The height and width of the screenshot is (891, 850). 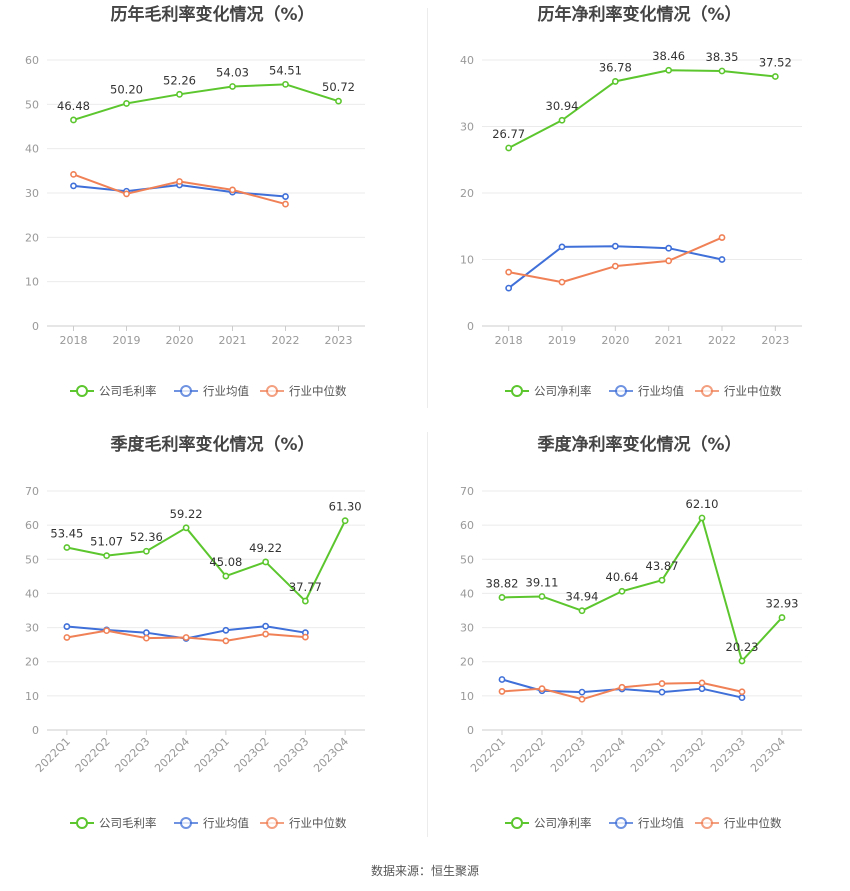 What do you see at coordinates (126, 89) in the screenshot?
I see `data-label: 50.20` at bounding box center [126, 89].